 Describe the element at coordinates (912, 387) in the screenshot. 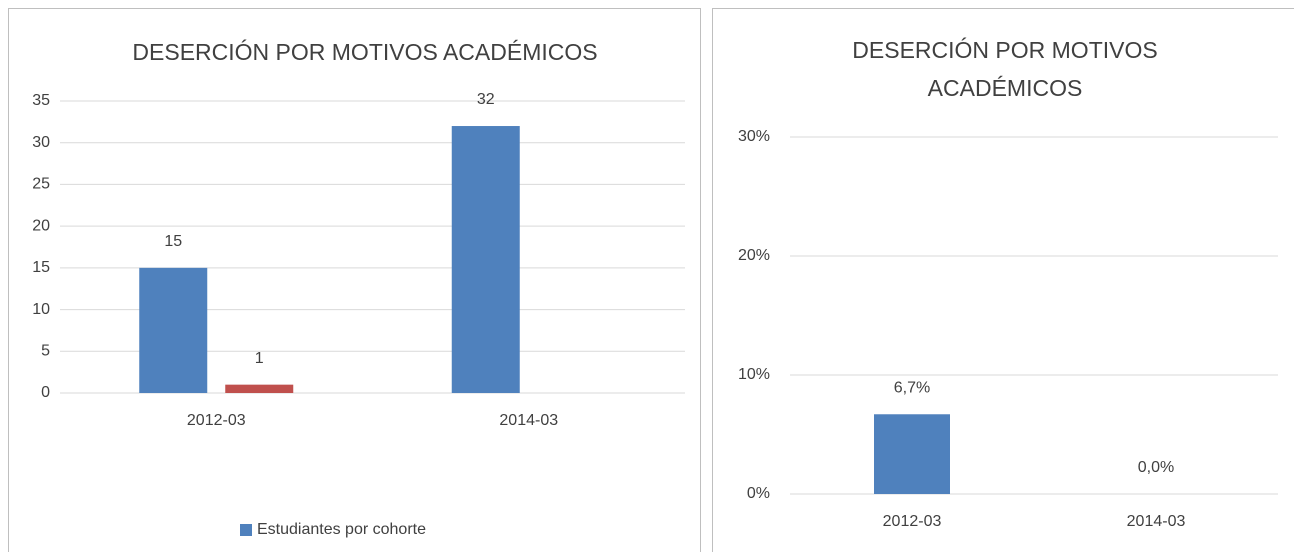

I see `data-label: 6,7%` at that location.